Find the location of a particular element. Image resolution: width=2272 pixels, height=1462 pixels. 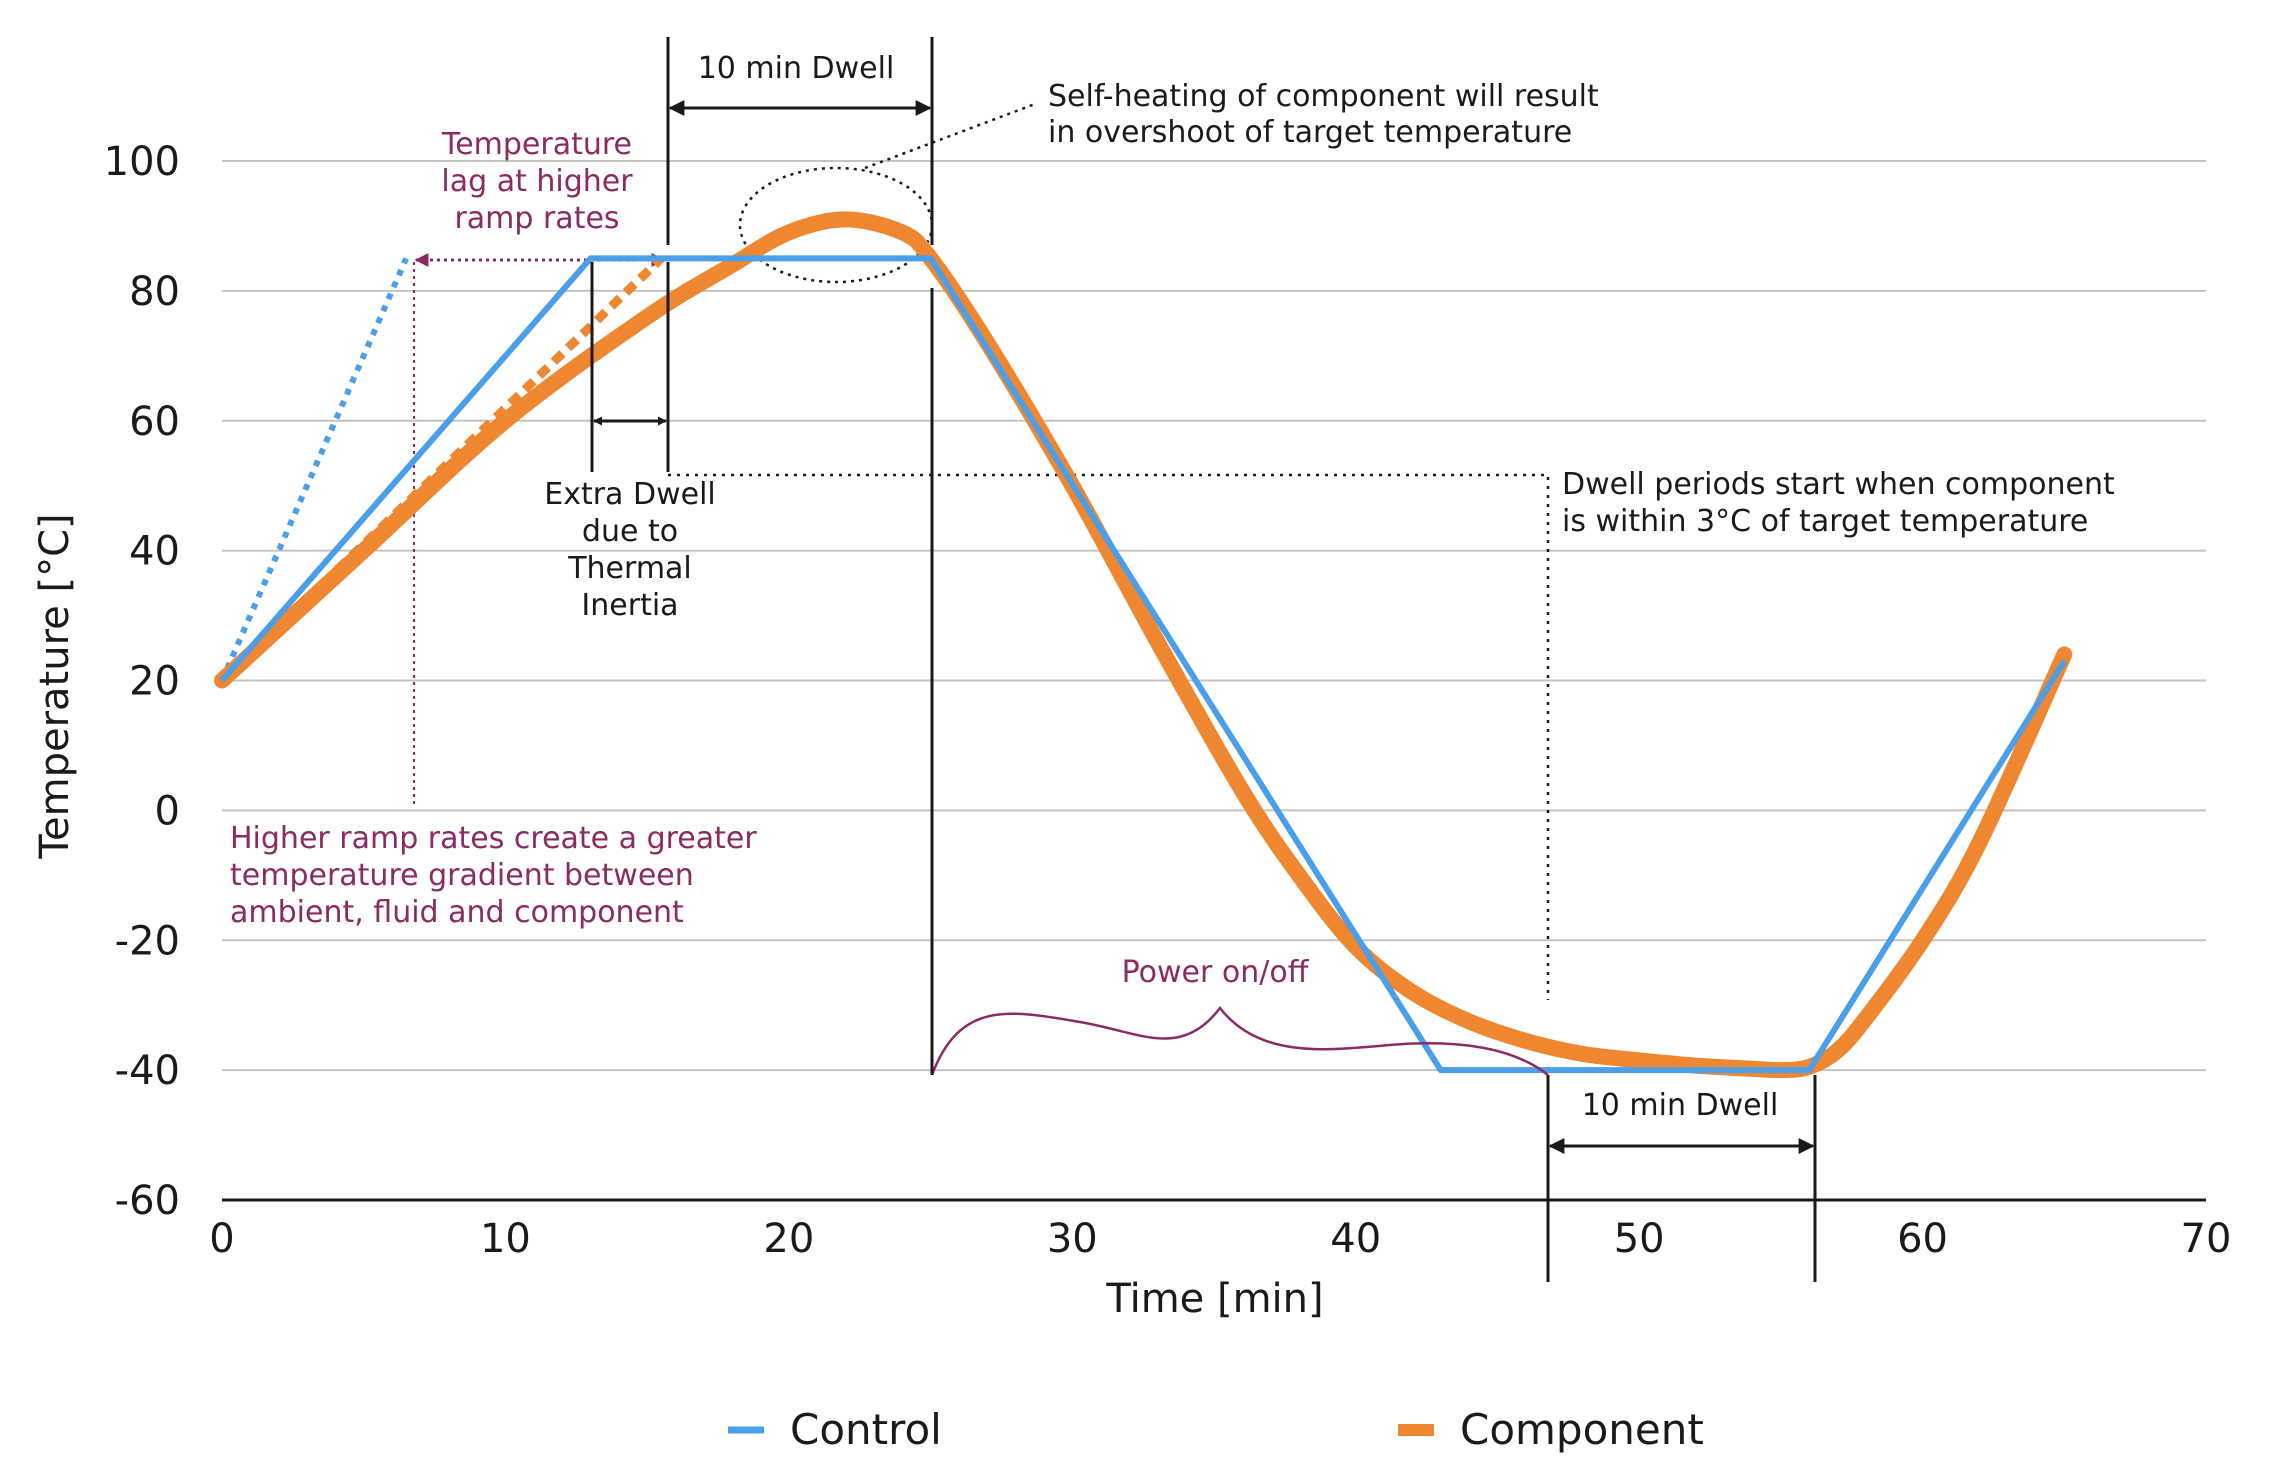

y-tick-label: 40 is located at coordinates (154, 552).